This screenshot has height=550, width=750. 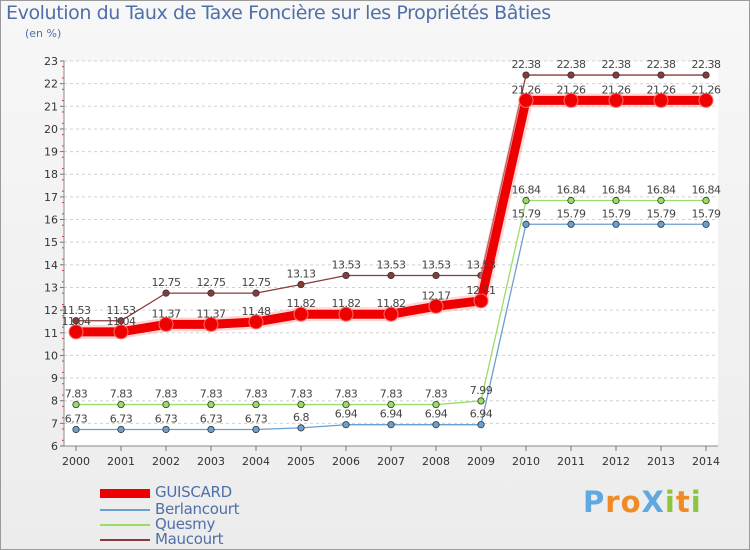 What do you see at coordinates (125, 510) in the screenshot?
I see `legend-swatch-berlancourt` at bounding box center [125, 510].